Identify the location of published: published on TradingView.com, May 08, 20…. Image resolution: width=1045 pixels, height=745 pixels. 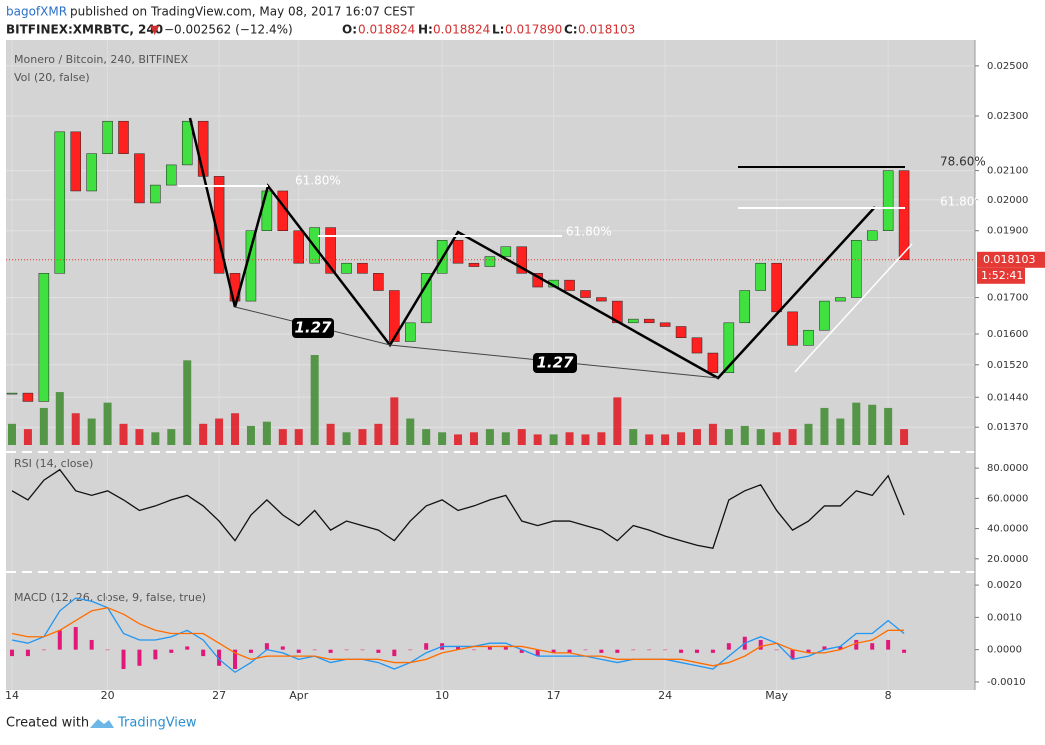
(242, 12).